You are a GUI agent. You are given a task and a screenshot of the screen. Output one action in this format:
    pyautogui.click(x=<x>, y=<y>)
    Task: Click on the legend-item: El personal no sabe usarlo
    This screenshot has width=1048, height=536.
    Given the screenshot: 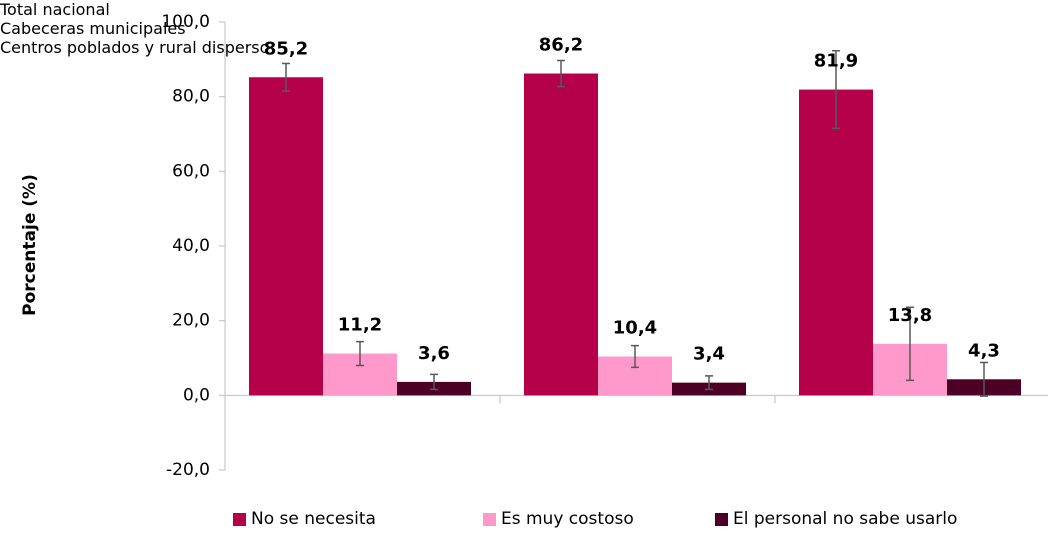 What is the action you would take?
    pyautogui.click(x=836, y=519)
    